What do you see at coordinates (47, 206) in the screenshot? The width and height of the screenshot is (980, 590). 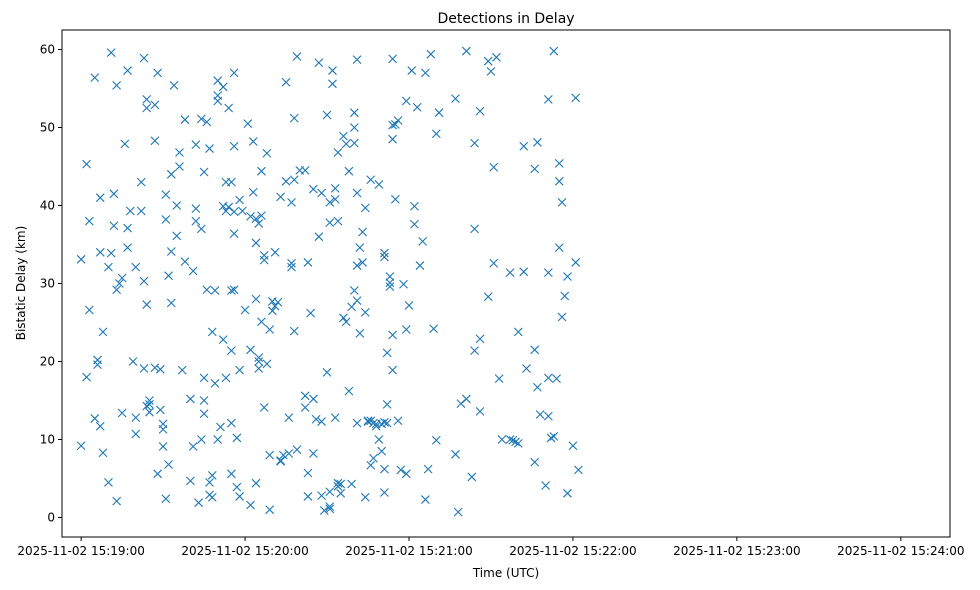 I see `y-tick-label: 40` at bounding box center [47, 206].